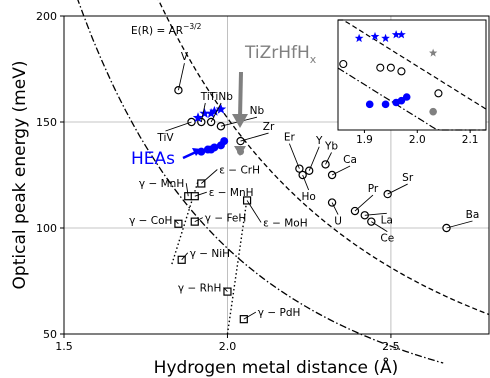 This screenshot has width=490, height=378. Describe the element at coordinates (308, 197) in the screenshot. I see `fcc-hydride-label: Ho` at that location.